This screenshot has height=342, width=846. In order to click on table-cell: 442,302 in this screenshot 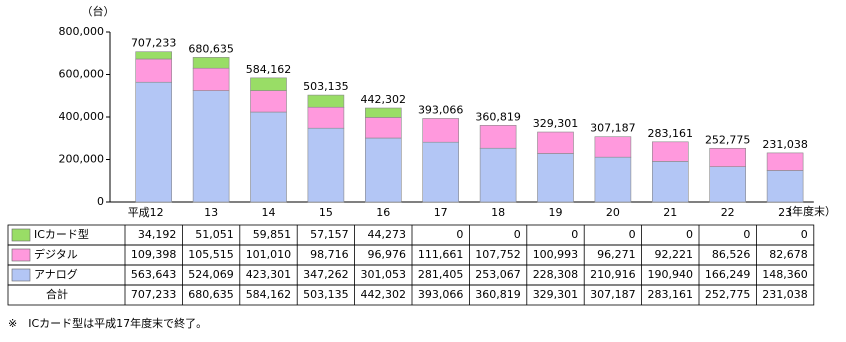, I will do `click(384, 294)`.